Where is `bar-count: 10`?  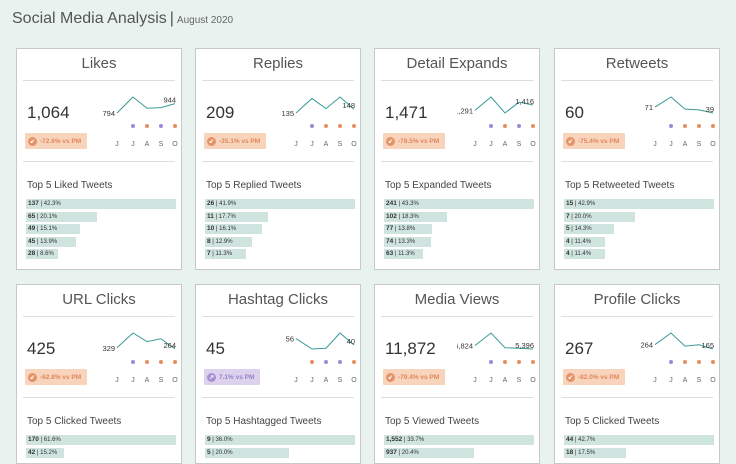
bar-count: 10 is located at coordinates (211, 228).